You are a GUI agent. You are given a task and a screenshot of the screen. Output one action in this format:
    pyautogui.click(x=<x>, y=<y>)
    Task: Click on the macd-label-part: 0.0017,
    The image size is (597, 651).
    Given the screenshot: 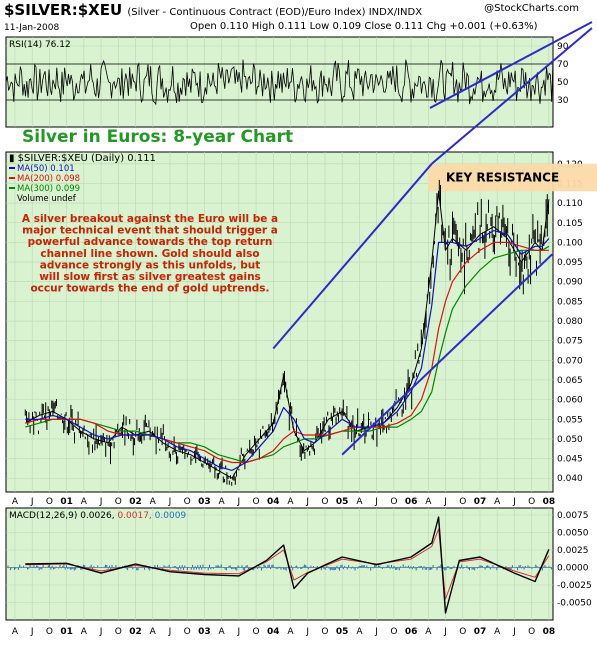 What is the action you would take?
    pyautogui.click(x=135, y=516)
    